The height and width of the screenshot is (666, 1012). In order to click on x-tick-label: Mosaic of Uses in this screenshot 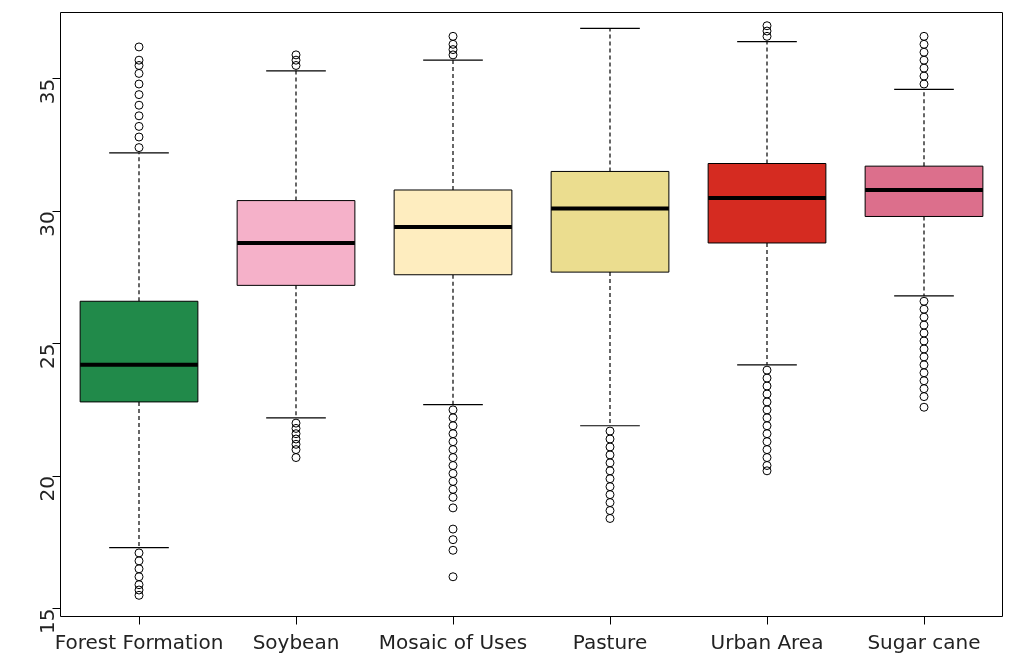, I will do `click(453, 641)`.